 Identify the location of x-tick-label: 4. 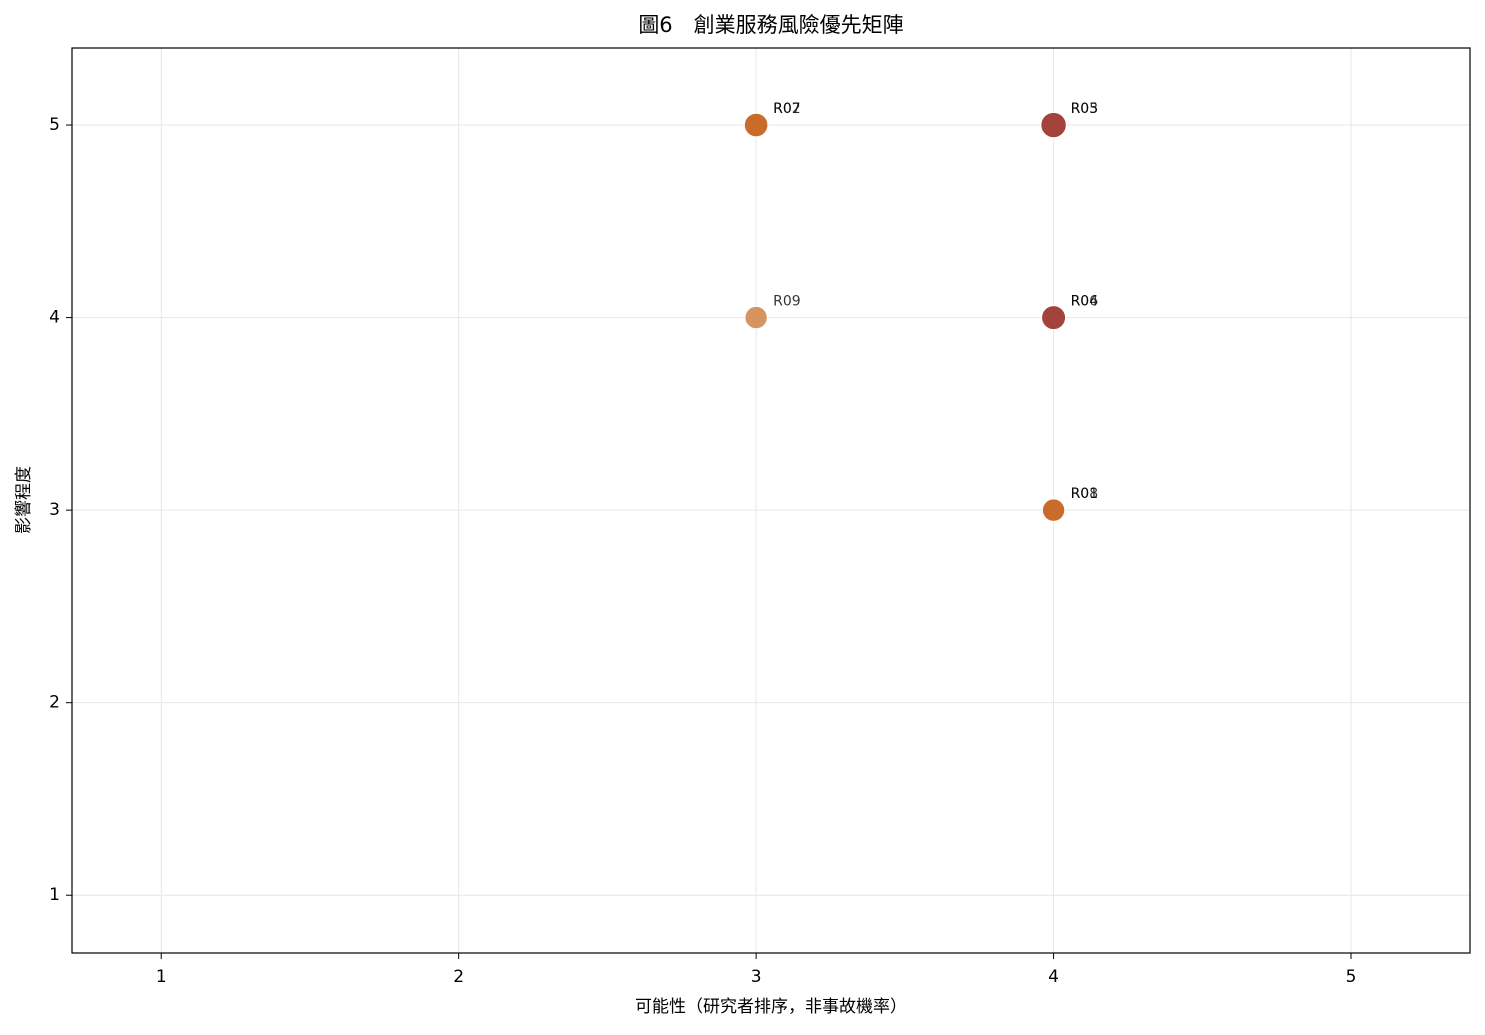
(1053, 977).